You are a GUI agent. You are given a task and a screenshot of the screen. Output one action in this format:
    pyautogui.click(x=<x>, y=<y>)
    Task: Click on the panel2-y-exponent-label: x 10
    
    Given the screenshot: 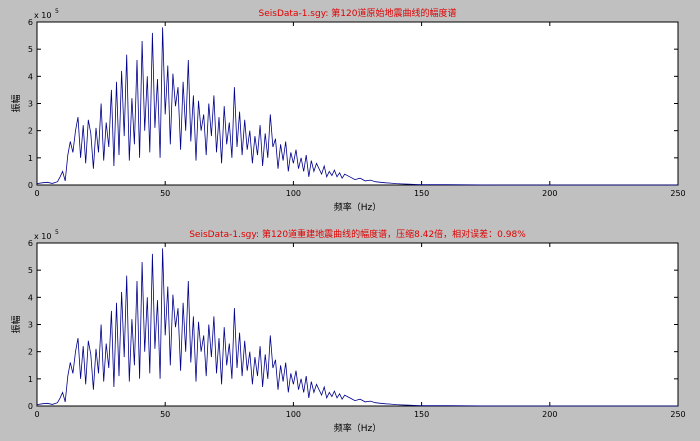 What is the action you would take?
    pyautogui.click(x=42, y=236)
    